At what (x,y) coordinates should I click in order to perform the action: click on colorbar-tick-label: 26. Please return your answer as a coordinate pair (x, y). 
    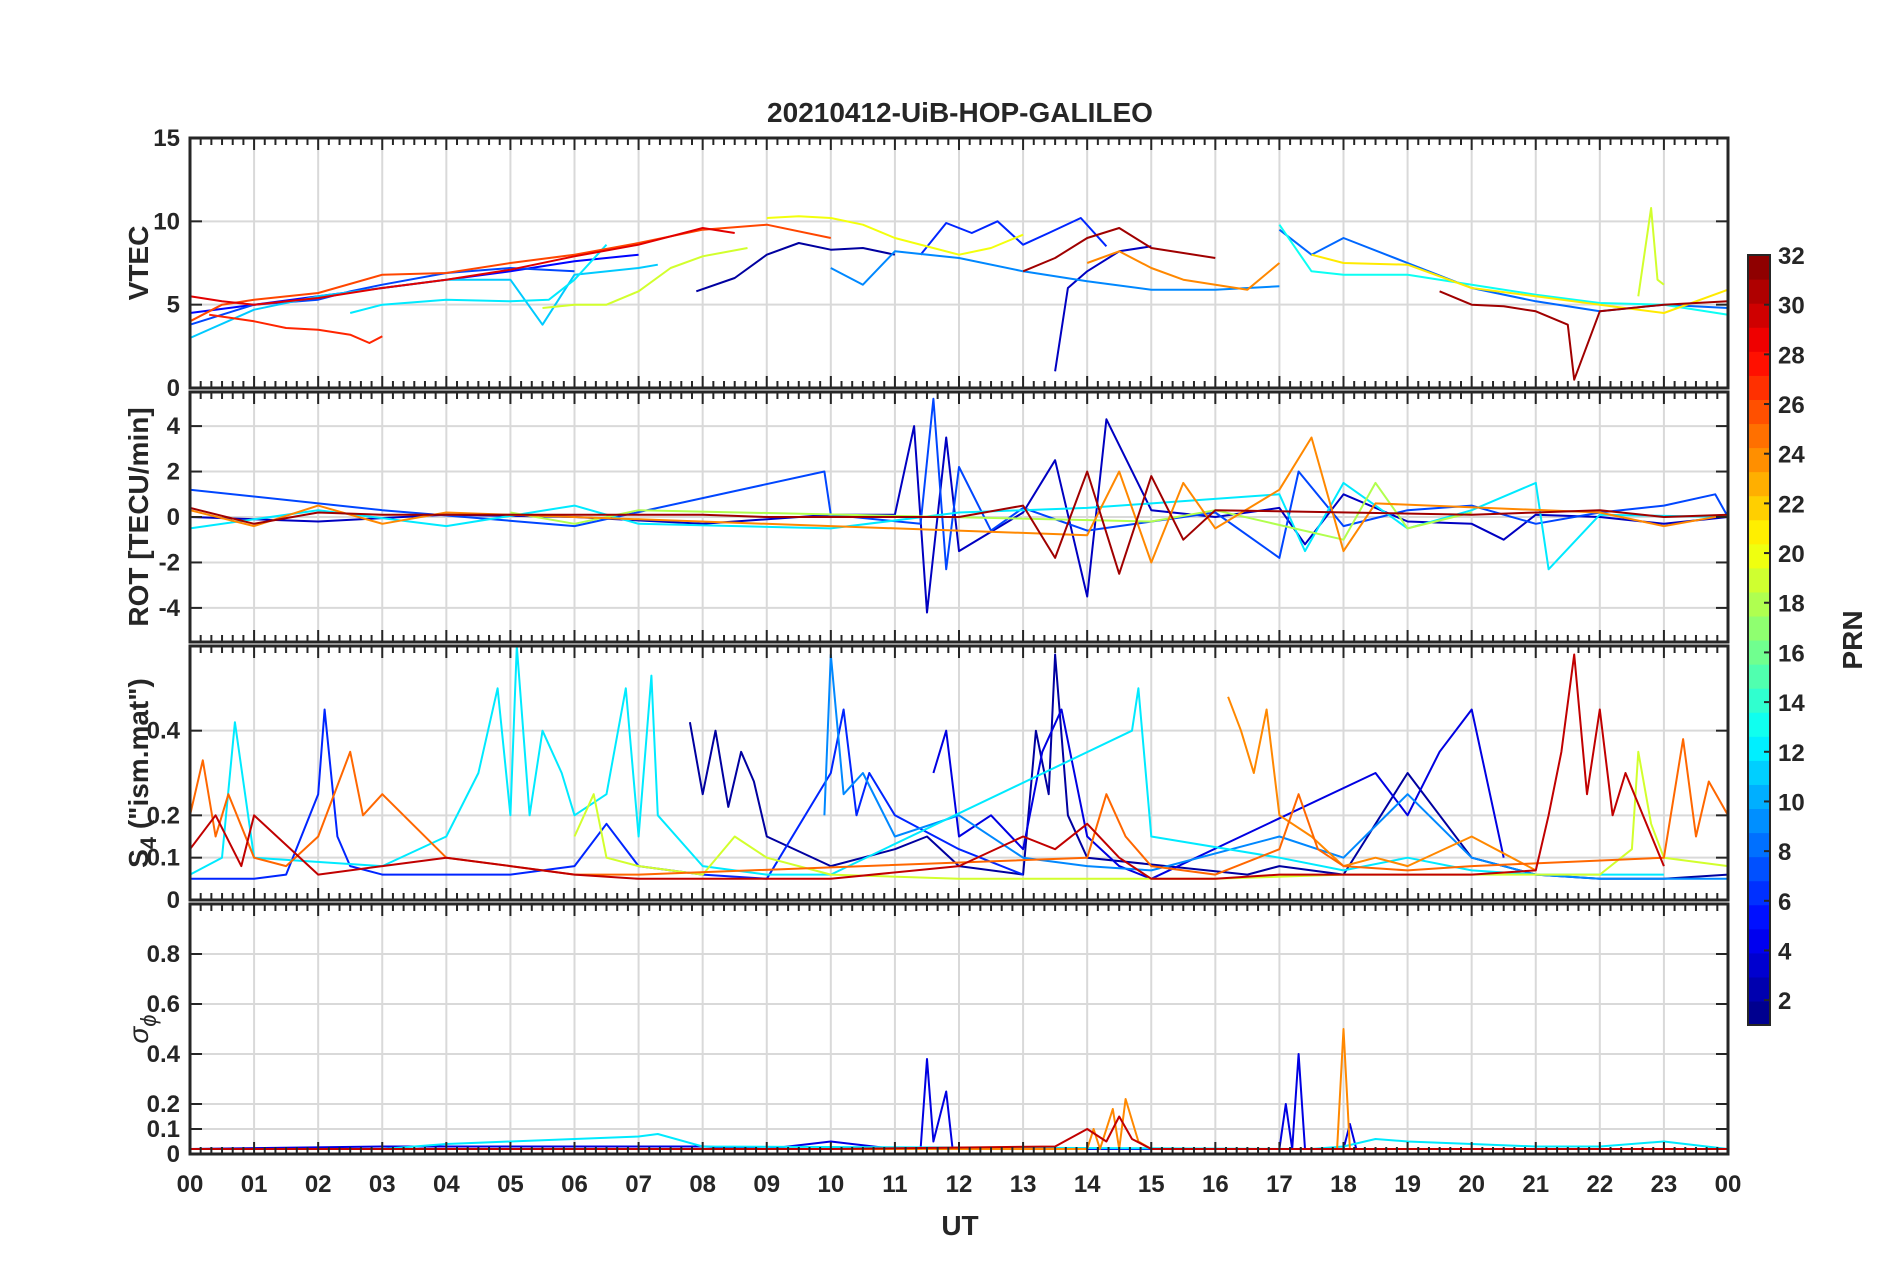
    Looking at the image, I should click on (1791, 405).